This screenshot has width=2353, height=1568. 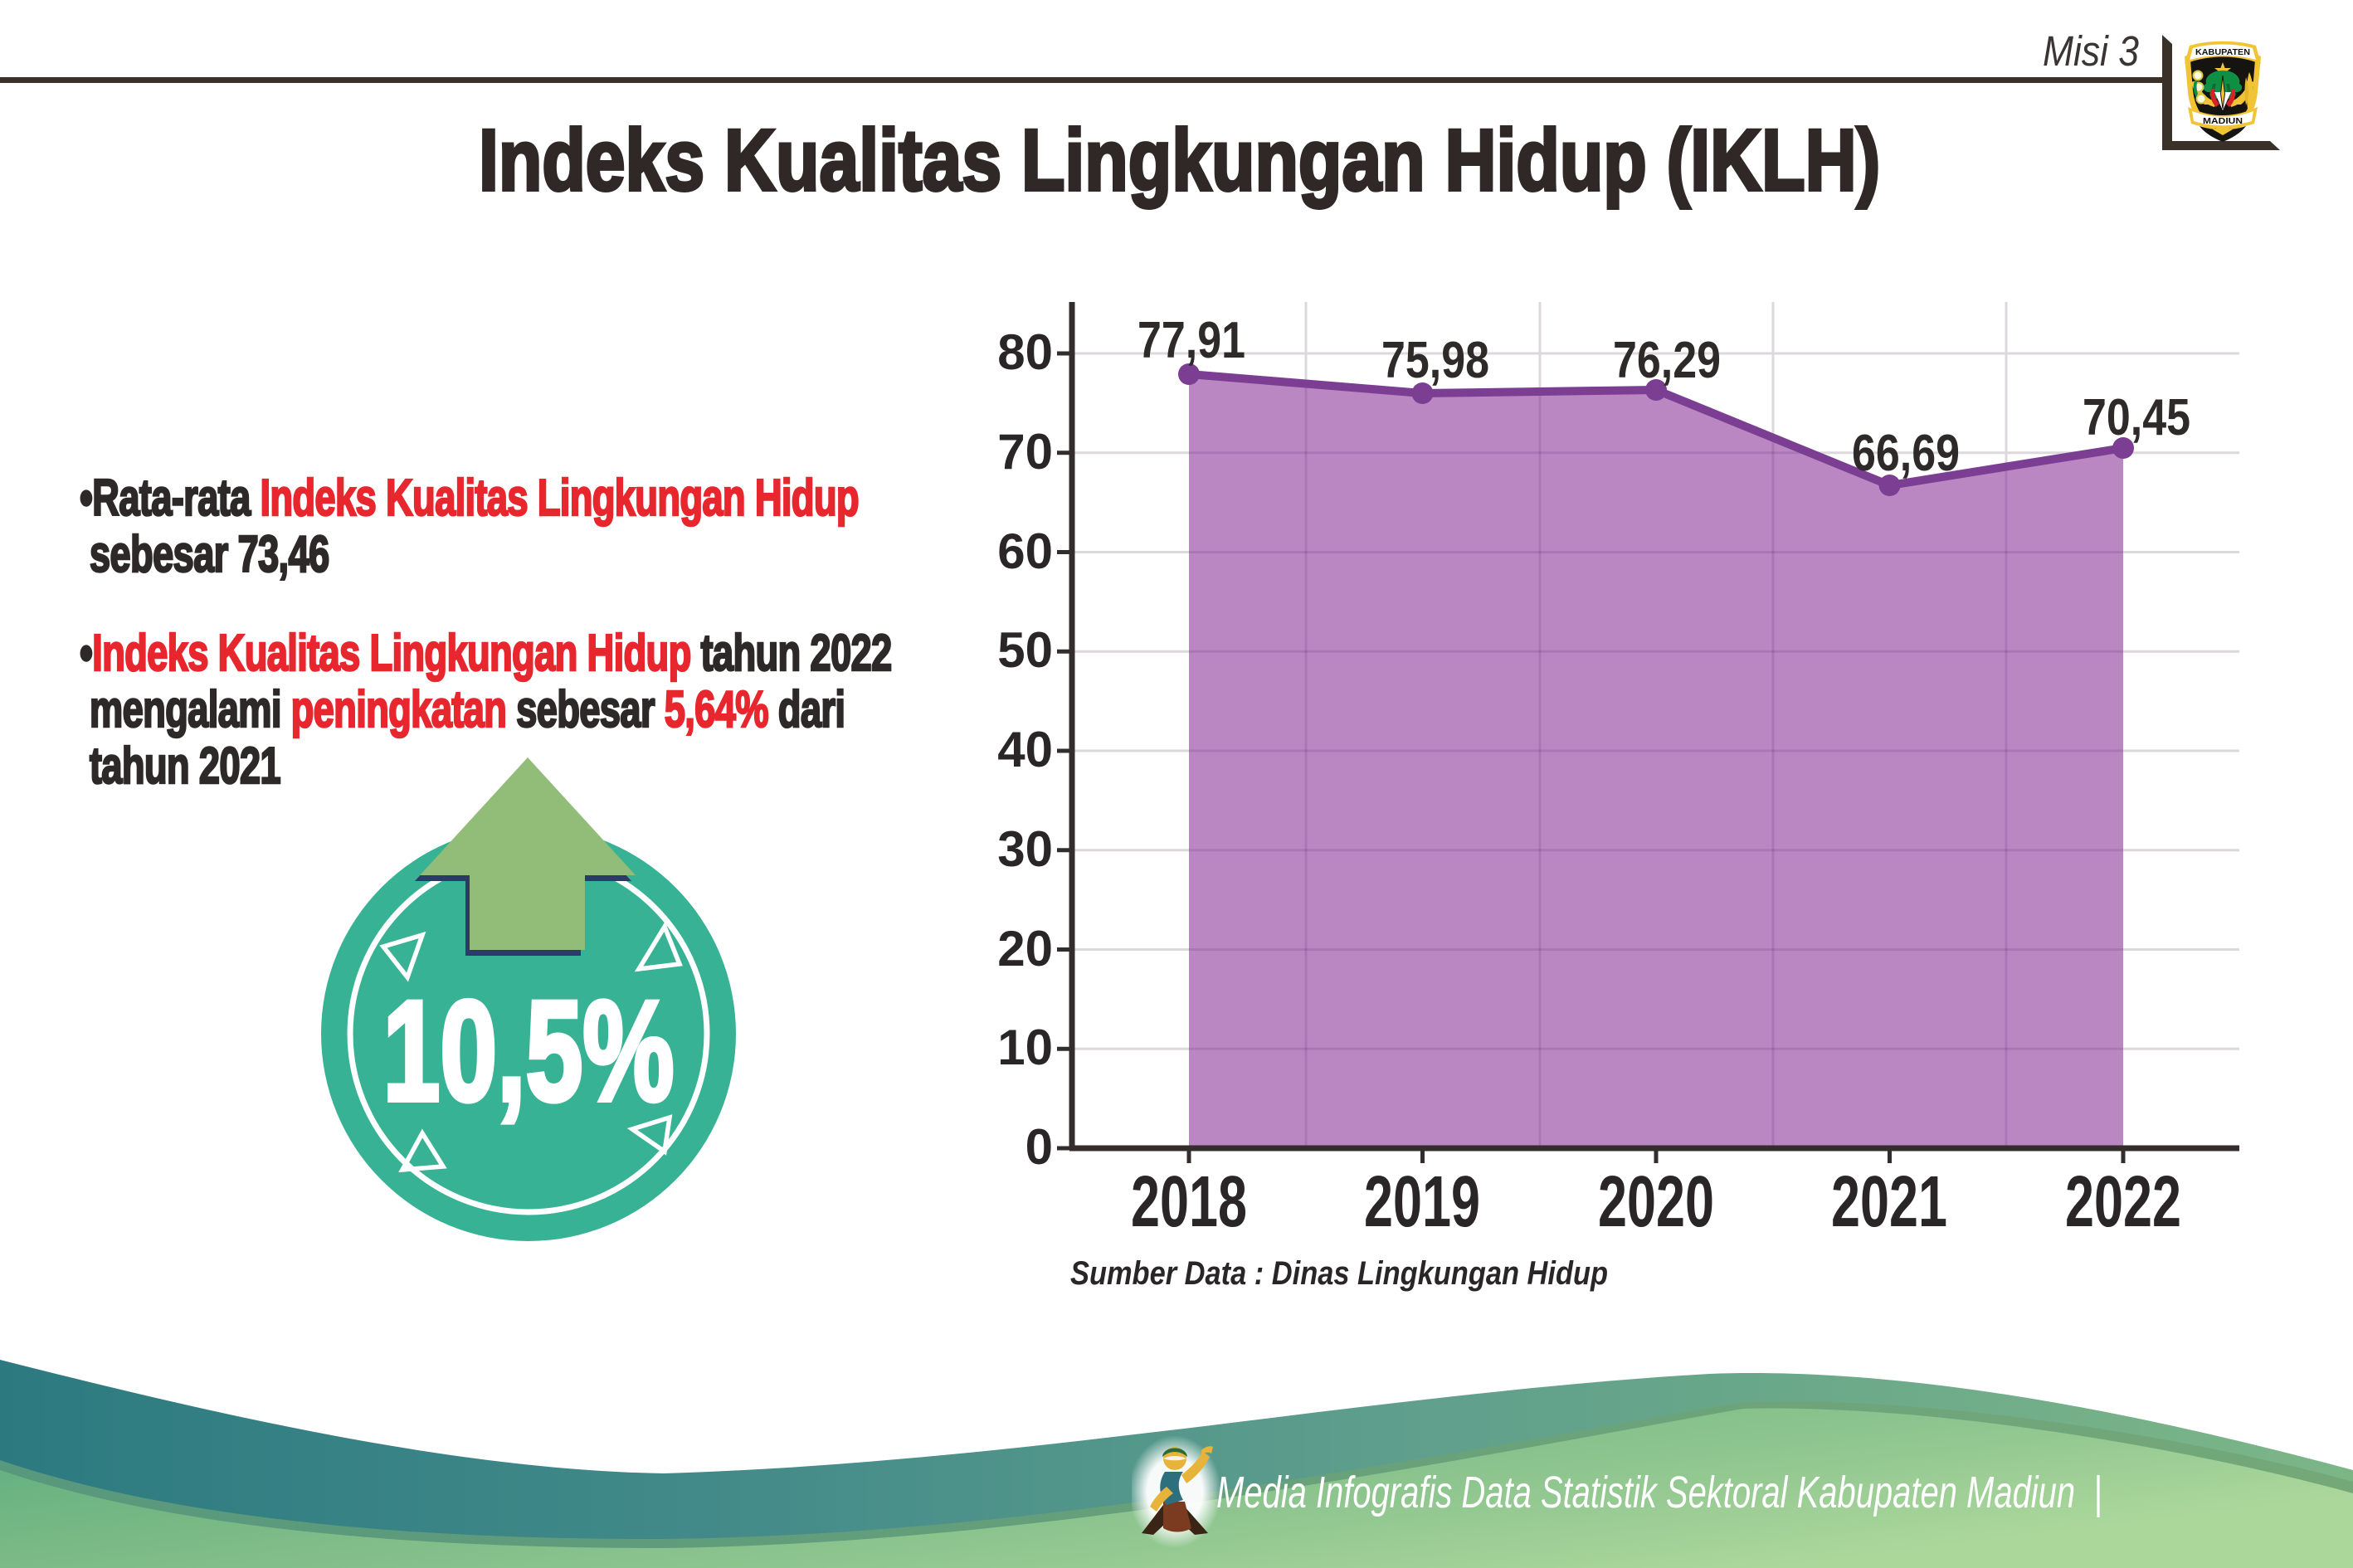 What do you see at coordinates (1025, 849) in the screenshot?
I see `svg-text: 30` at bounding box center [1025, 849].